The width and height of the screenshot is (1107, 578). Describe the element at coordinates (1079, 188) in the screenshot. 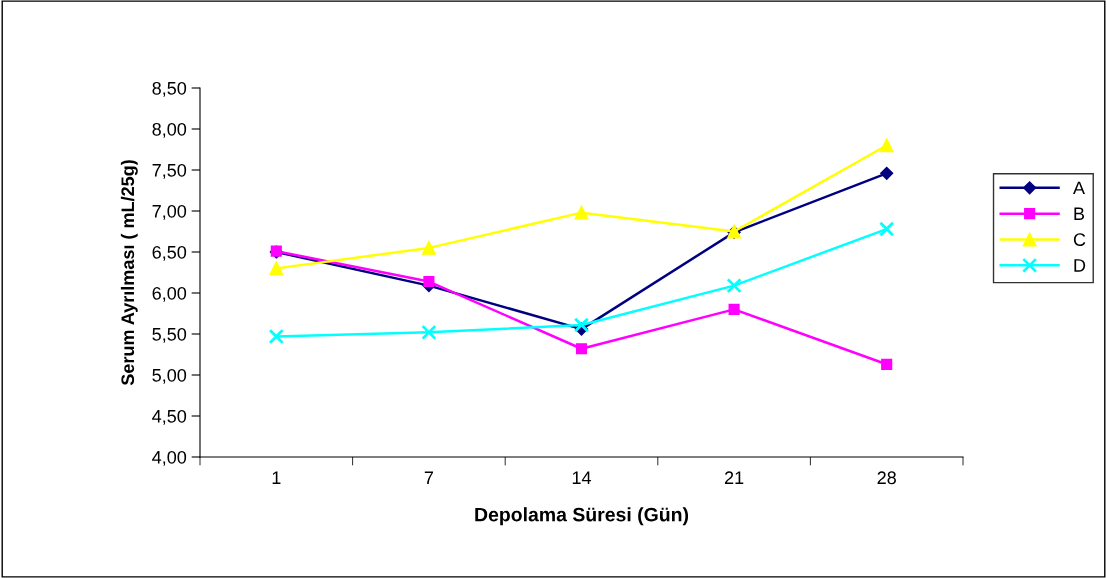

I see `legend-label: A` at that location.